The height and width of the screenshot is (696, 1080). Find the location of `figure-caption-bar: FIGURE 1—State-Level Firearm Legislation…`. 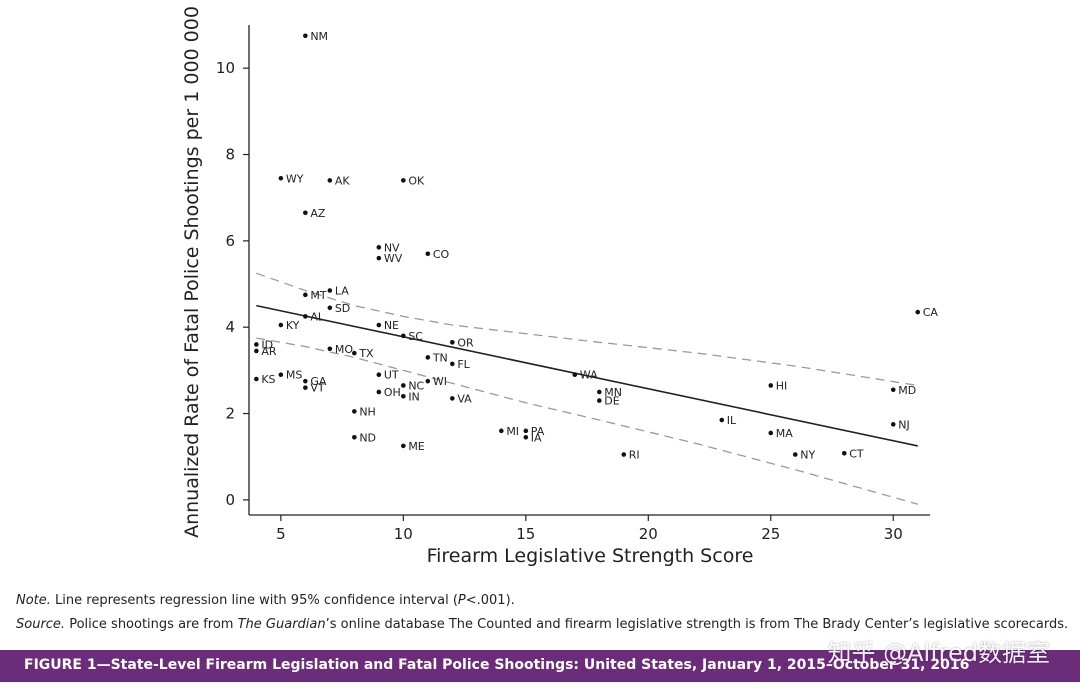

figure-caption-bar: FIGURE 1—State-Level Firearm Legislation… is located at coordinates (540, 666).